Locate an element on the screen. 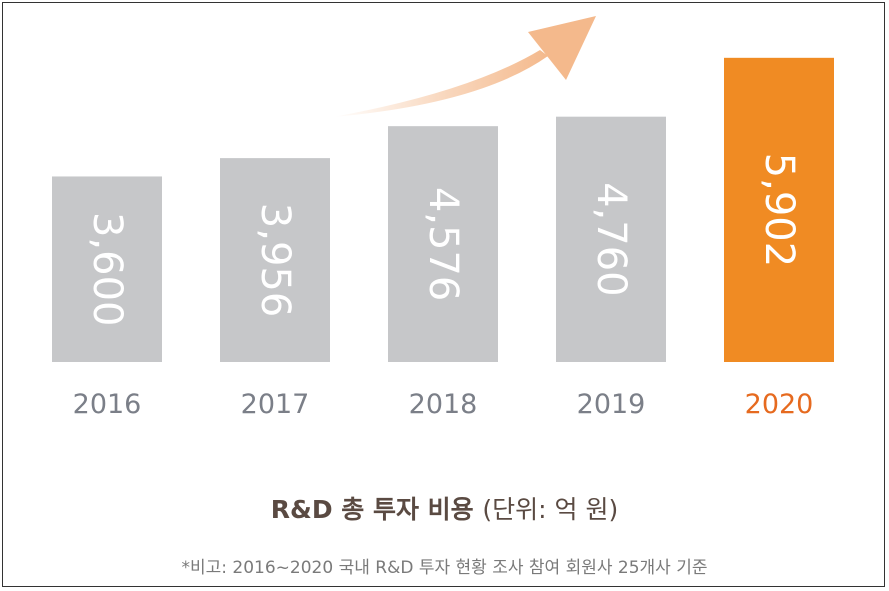  bar-2018 is located at coordinates (443, 244).